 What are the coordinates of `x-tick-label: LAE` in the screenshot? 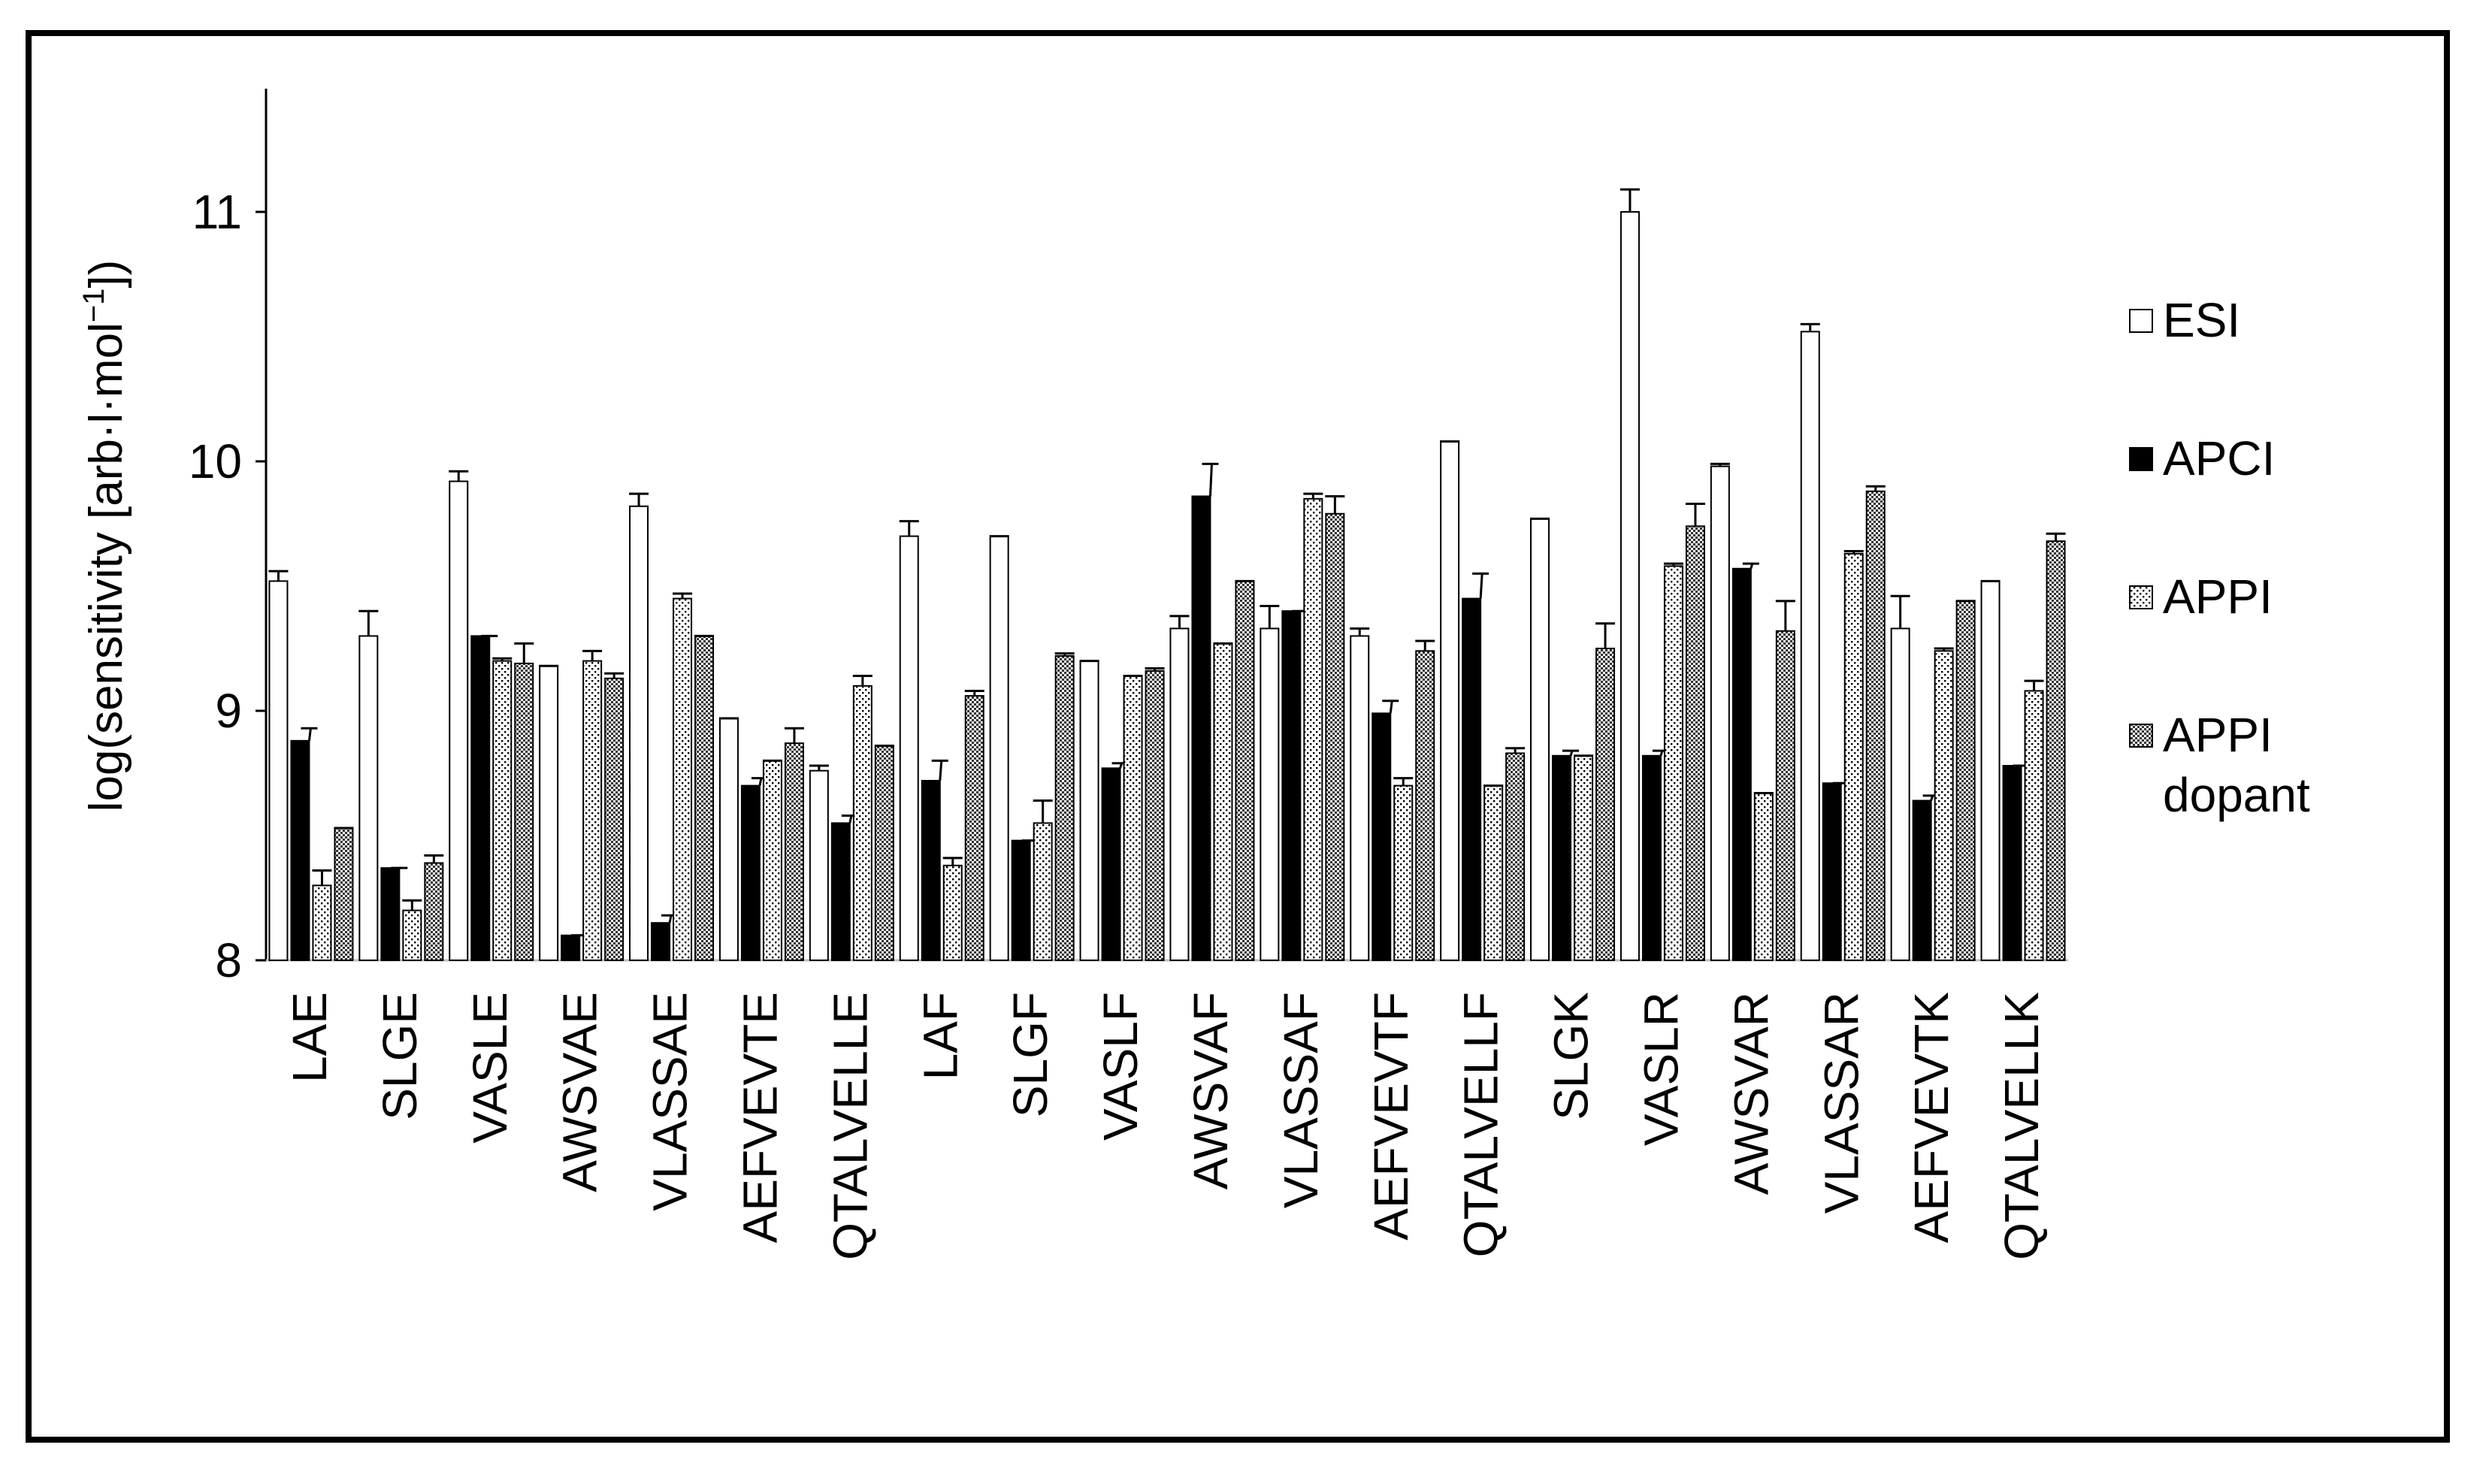 It's located at (310, 1037).